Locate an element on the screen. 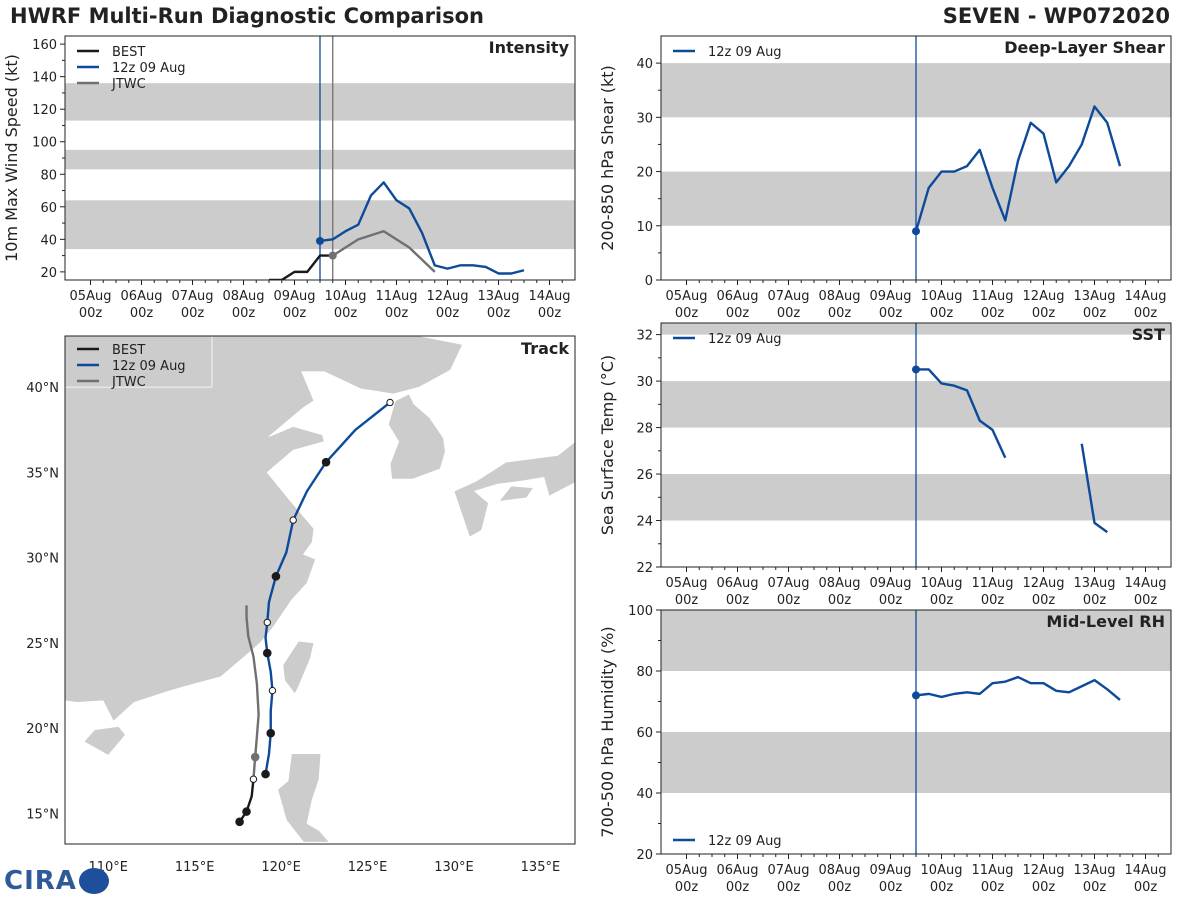  intensity-ytick-label: 140 is located at coordinates (44, 78).